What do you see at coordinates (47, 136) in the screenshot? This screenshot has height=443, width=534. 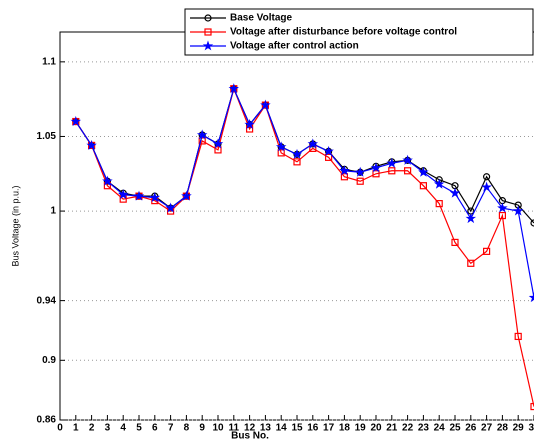 I see `y-tick-label: 1.05` at bounding box center [47, 136].